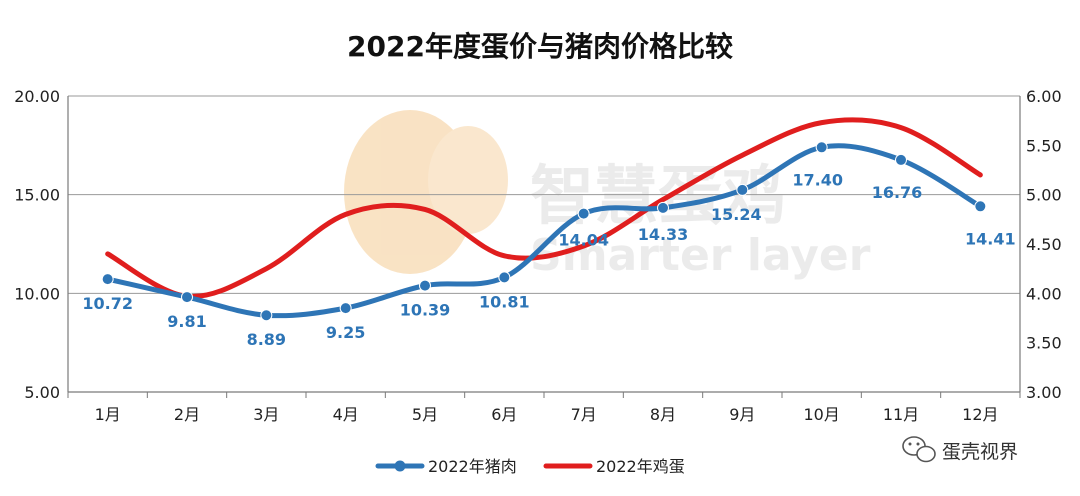 This screenshot has width=1080, height=496. I want to click on x-tick-label: 8月, so click(663, 414).